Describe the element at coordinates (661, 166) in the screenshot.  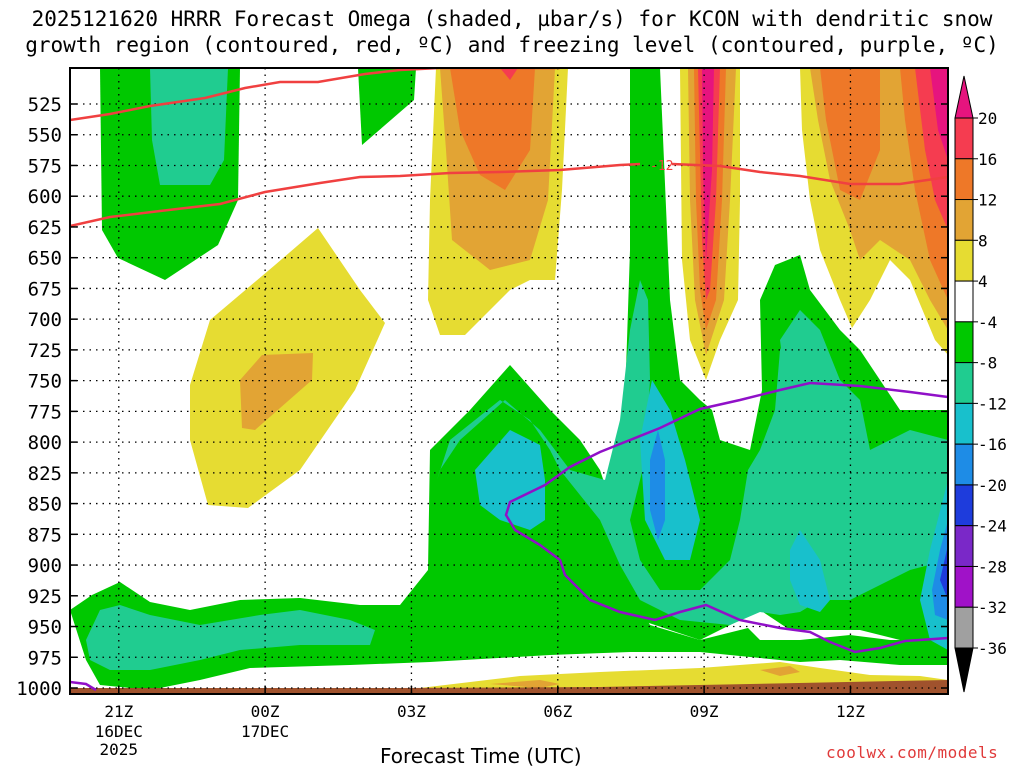
I see `dgz-contour-label: -12` at that location.